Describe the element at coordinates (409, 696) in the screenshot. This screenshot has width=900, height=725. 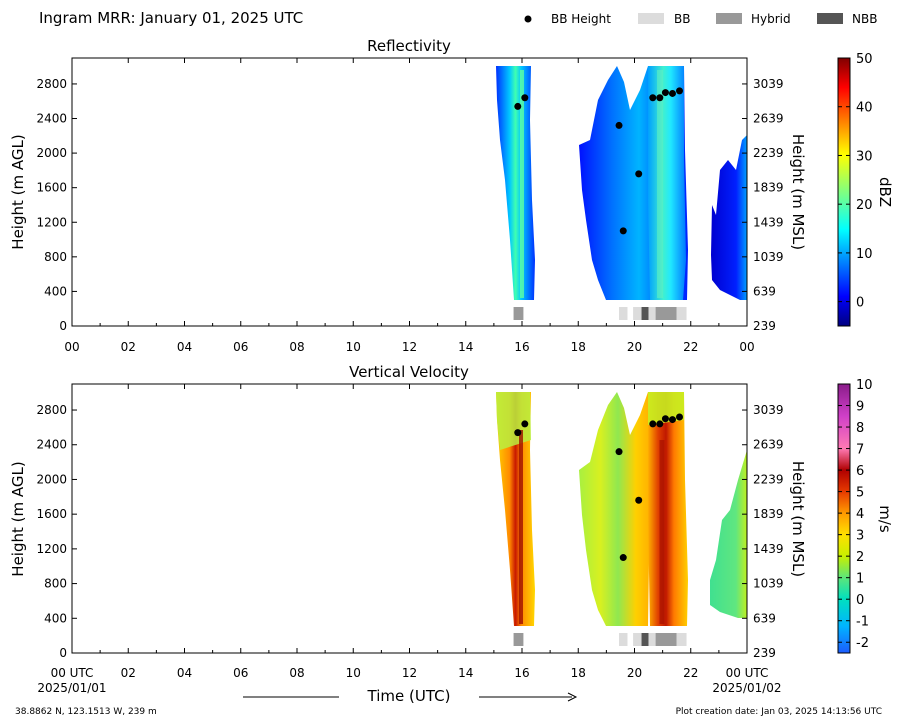
I see `time-axis-label: Time (UTC)` at that location.